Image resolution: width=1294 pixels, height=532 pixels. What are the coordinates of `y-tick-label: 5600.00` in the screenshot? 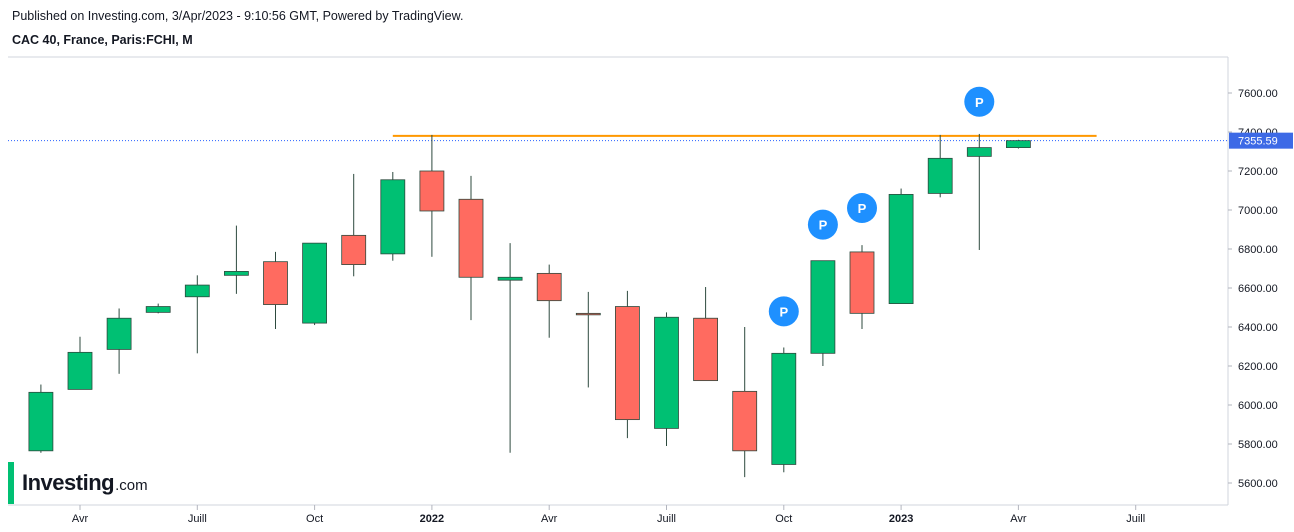 It's located at (1258, 484).